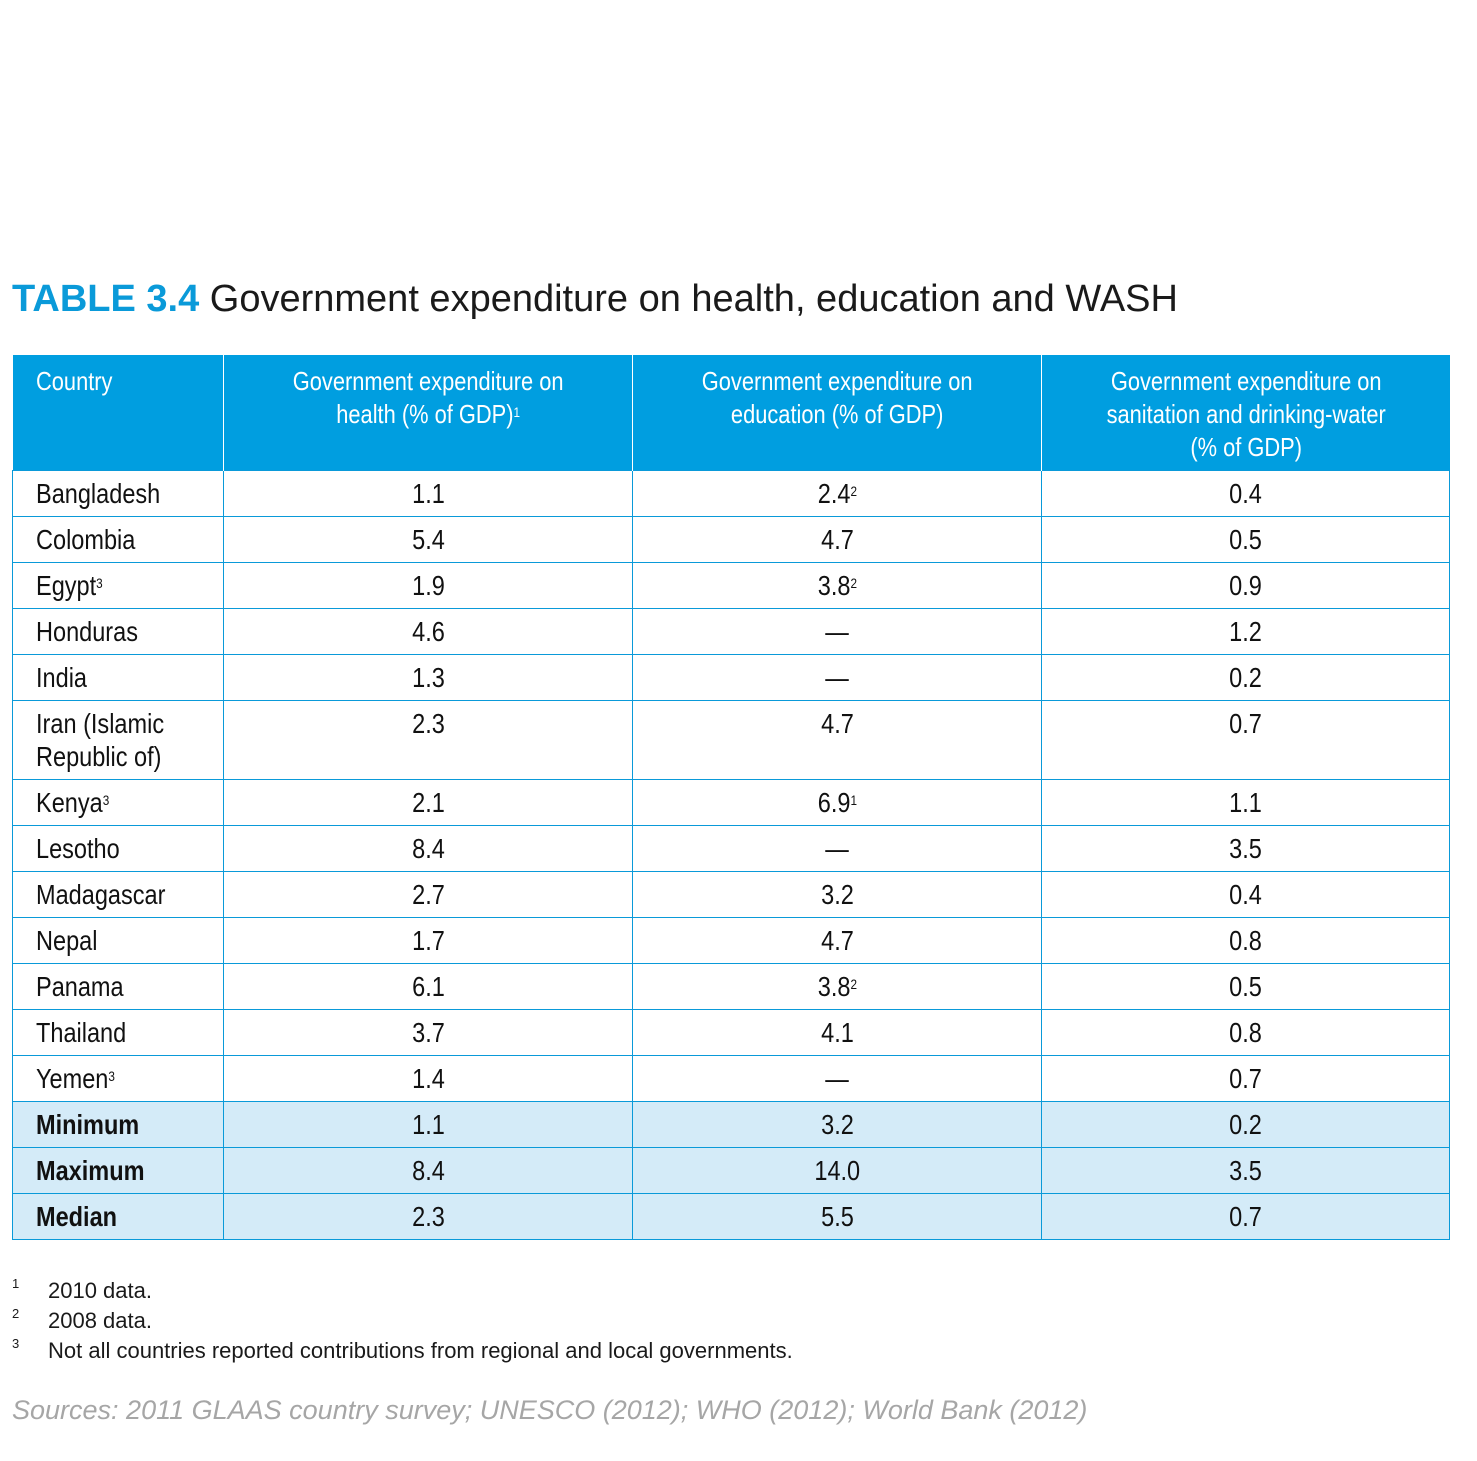 The height and width of the screenshot is (1461, 1477). I want to click on table-row: Bangladesh 1.1 2.42 0.4, so click(731, 493).